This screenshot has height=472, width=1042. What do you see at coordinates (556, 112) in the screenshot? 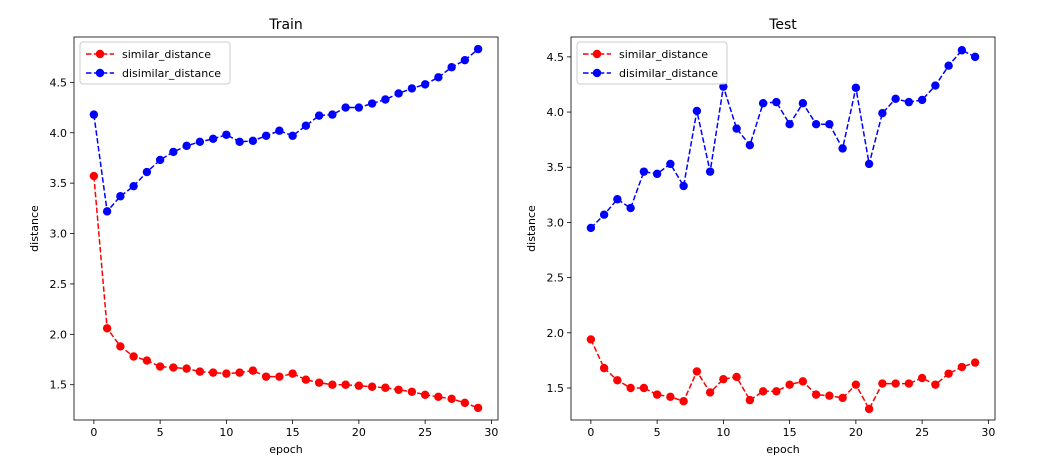
I see `y-tick-label: 4.0` at bounding box center [556, 112].